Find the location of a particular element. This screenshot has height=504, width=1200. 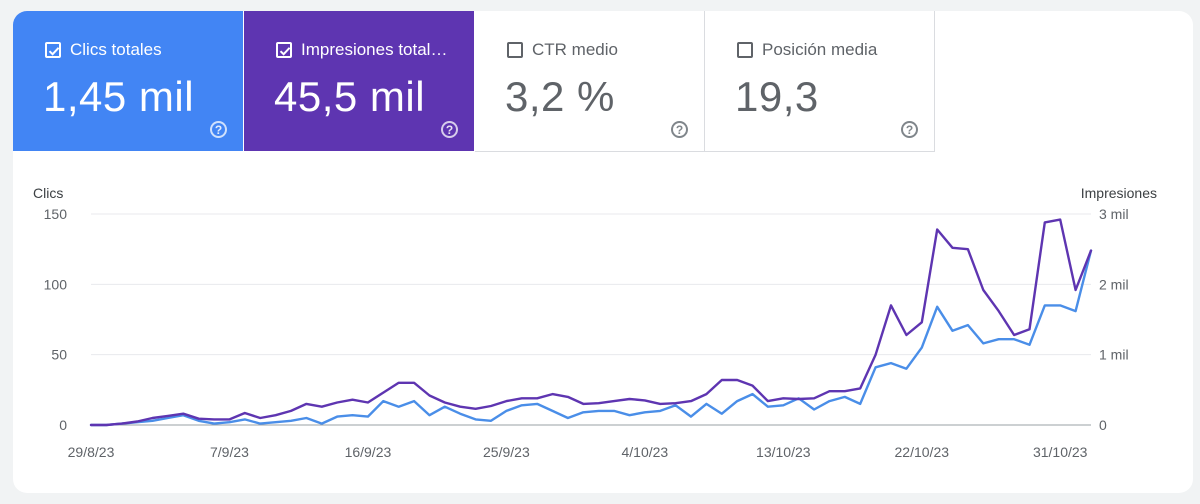

metric-header: CTR medio is located at coordinates (562, 50).